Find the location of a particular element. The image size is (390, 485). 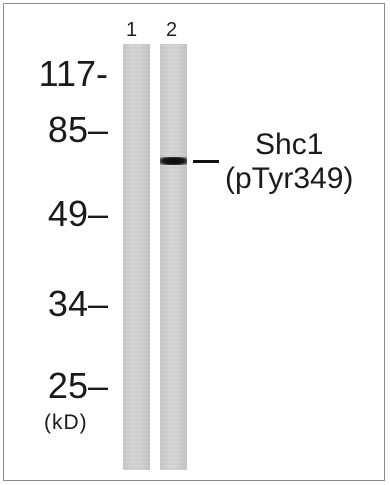

marker-117: 117- is located at coordinates (73, 73).